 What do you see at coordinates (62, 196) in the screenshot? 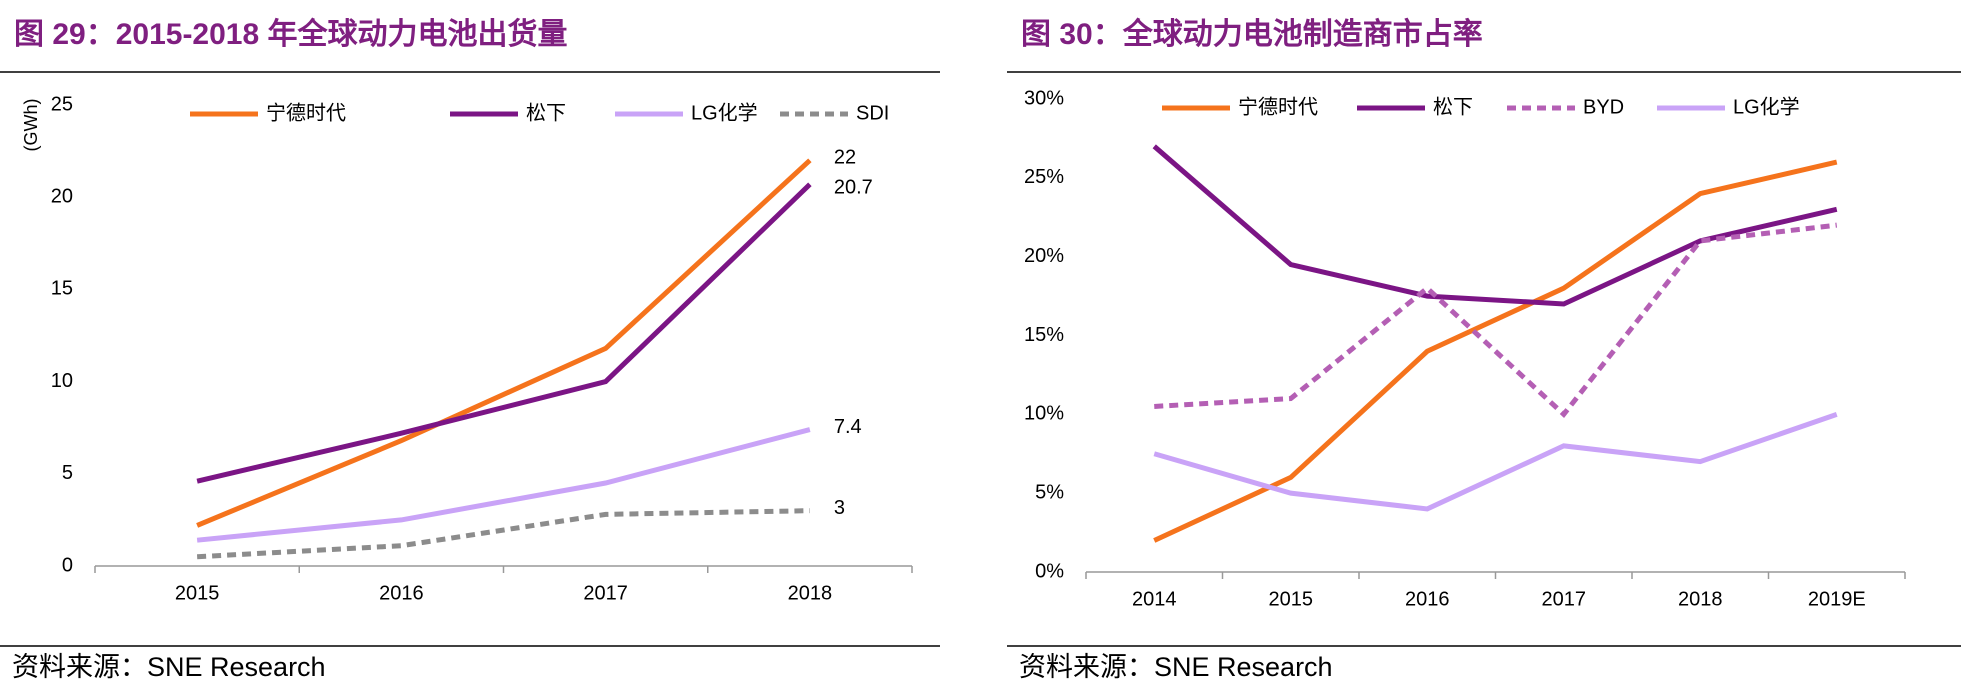
I see `y-tick-label: 20` at bounding box center [62, 196].